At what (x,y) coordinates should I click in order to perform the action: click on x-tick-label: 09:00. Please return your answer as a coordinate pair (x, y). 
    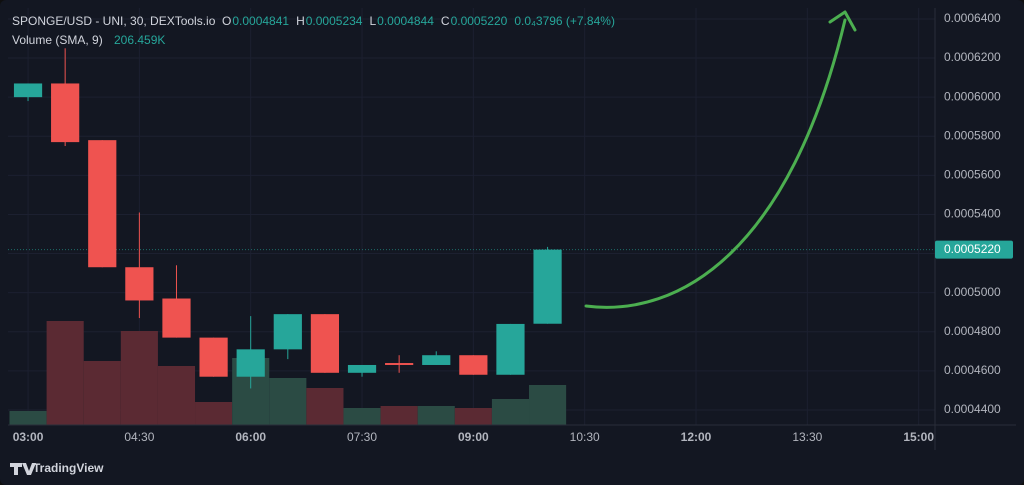
    Looking at the image, I should click on (473, 437).